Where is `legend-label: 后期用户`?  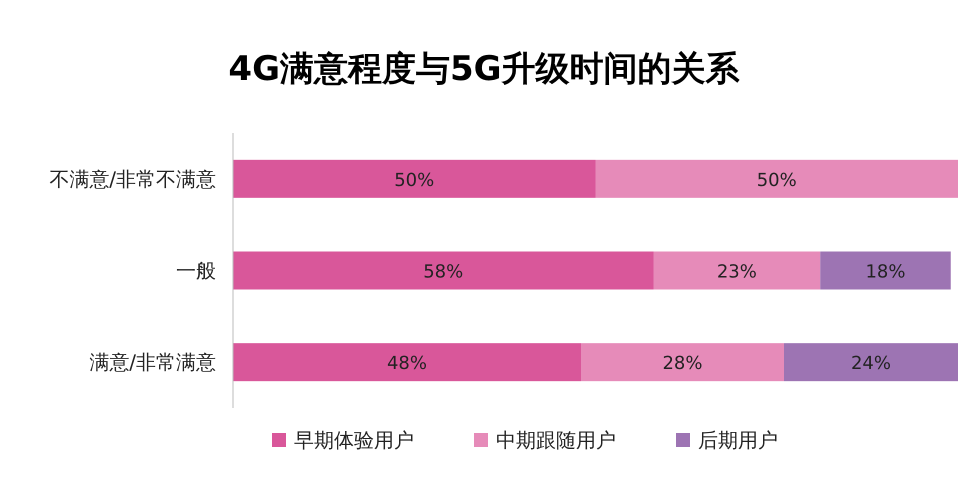 legend-label: 后期用户 is located at coordinates (738, 440).